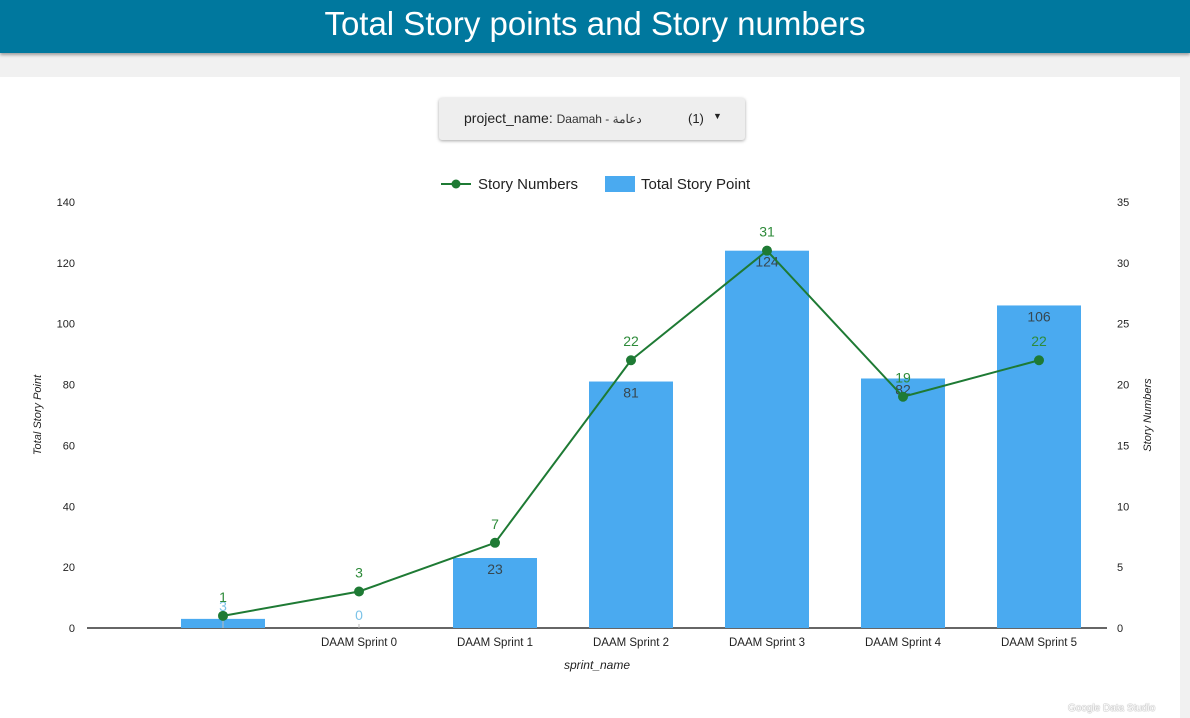 The height and width of the screenshot is (718, 1190). I want to click on y-tick-label: 40, so click(69, 507).